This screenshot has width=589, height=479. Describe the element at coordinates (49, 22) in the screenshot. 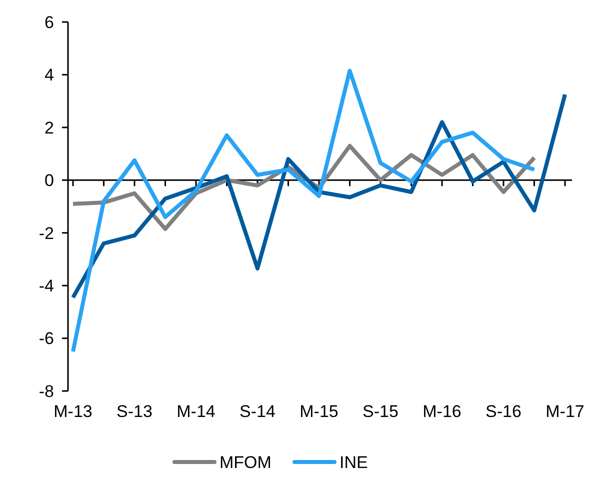

I see `y-tick-label: 6` at that location.